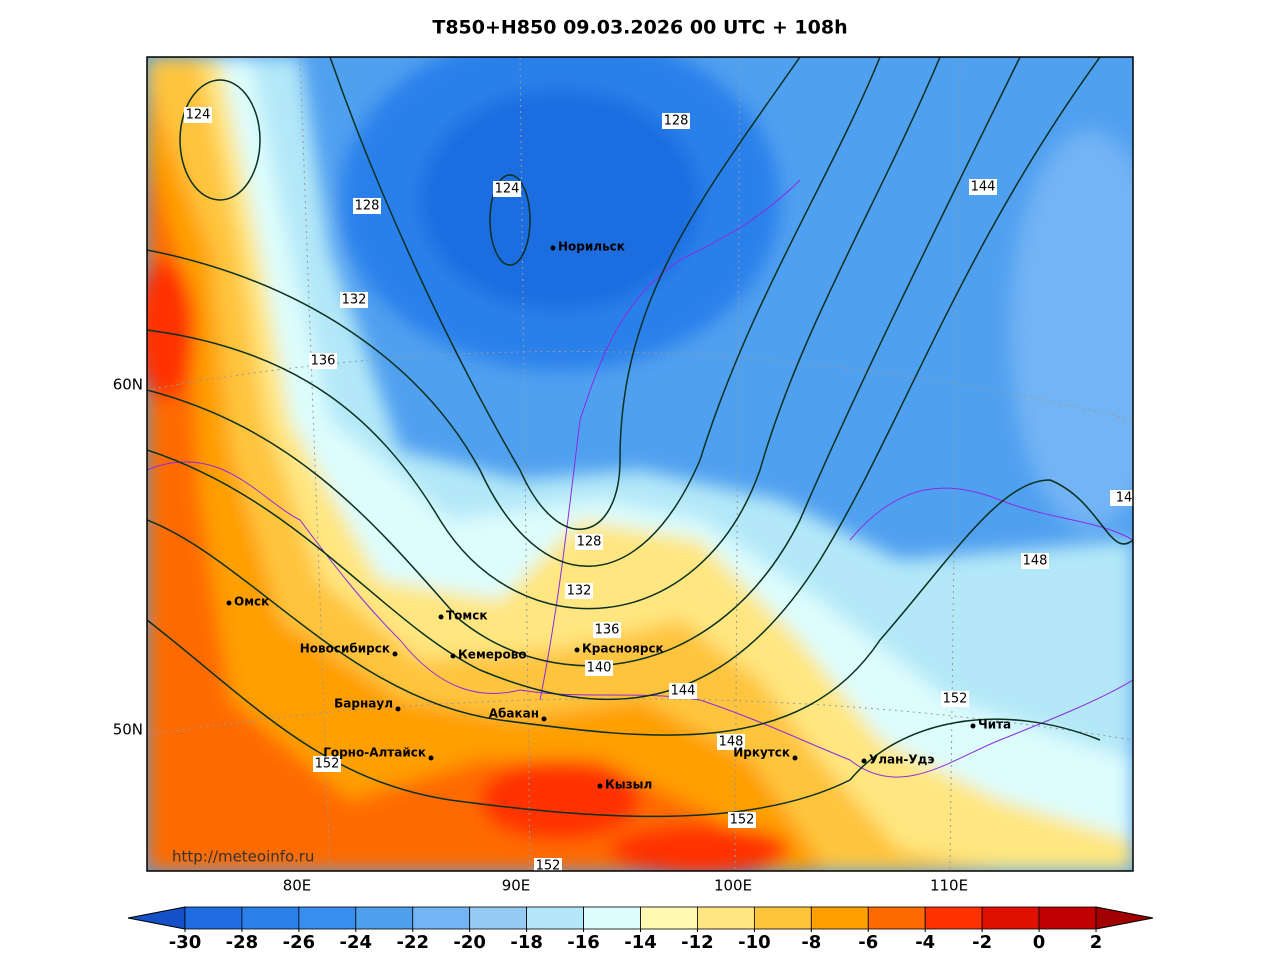 The image size is (1281, 963). What do you see at coordinates (469, 942) in the screenshot?
I see `colorbar-tick-label: -20` at bounding box center [469, 942].